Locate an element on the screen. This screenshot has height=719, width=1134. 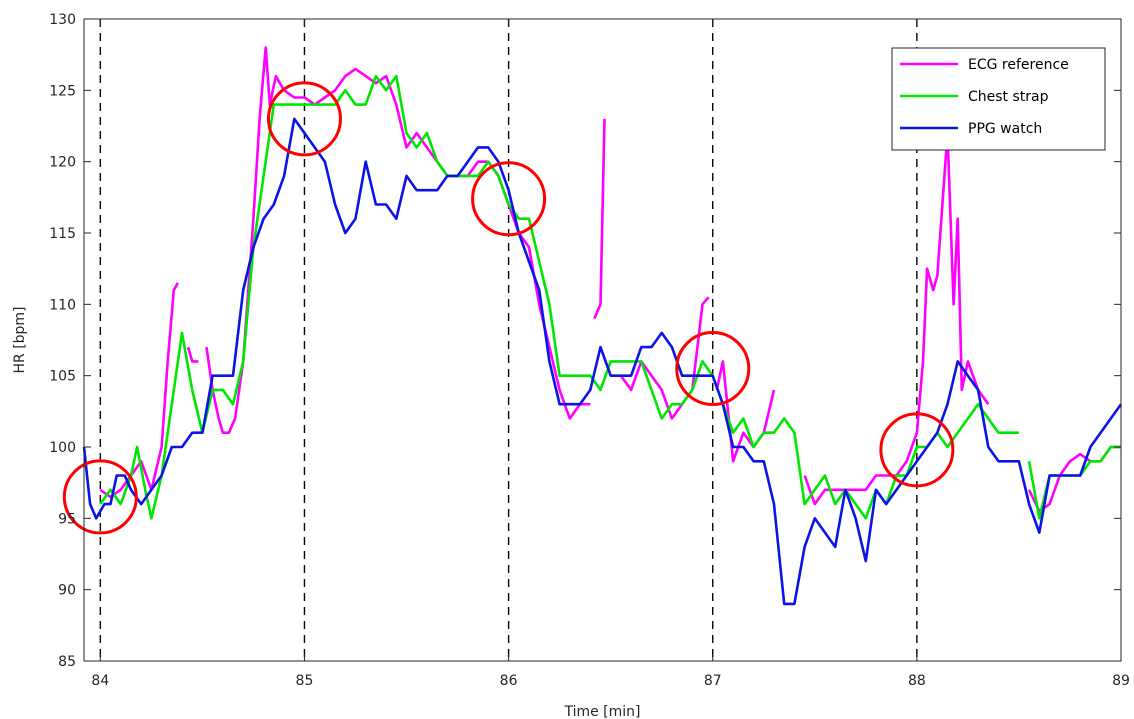
x-tick-label: 88 is located at coordinates (917, 681).